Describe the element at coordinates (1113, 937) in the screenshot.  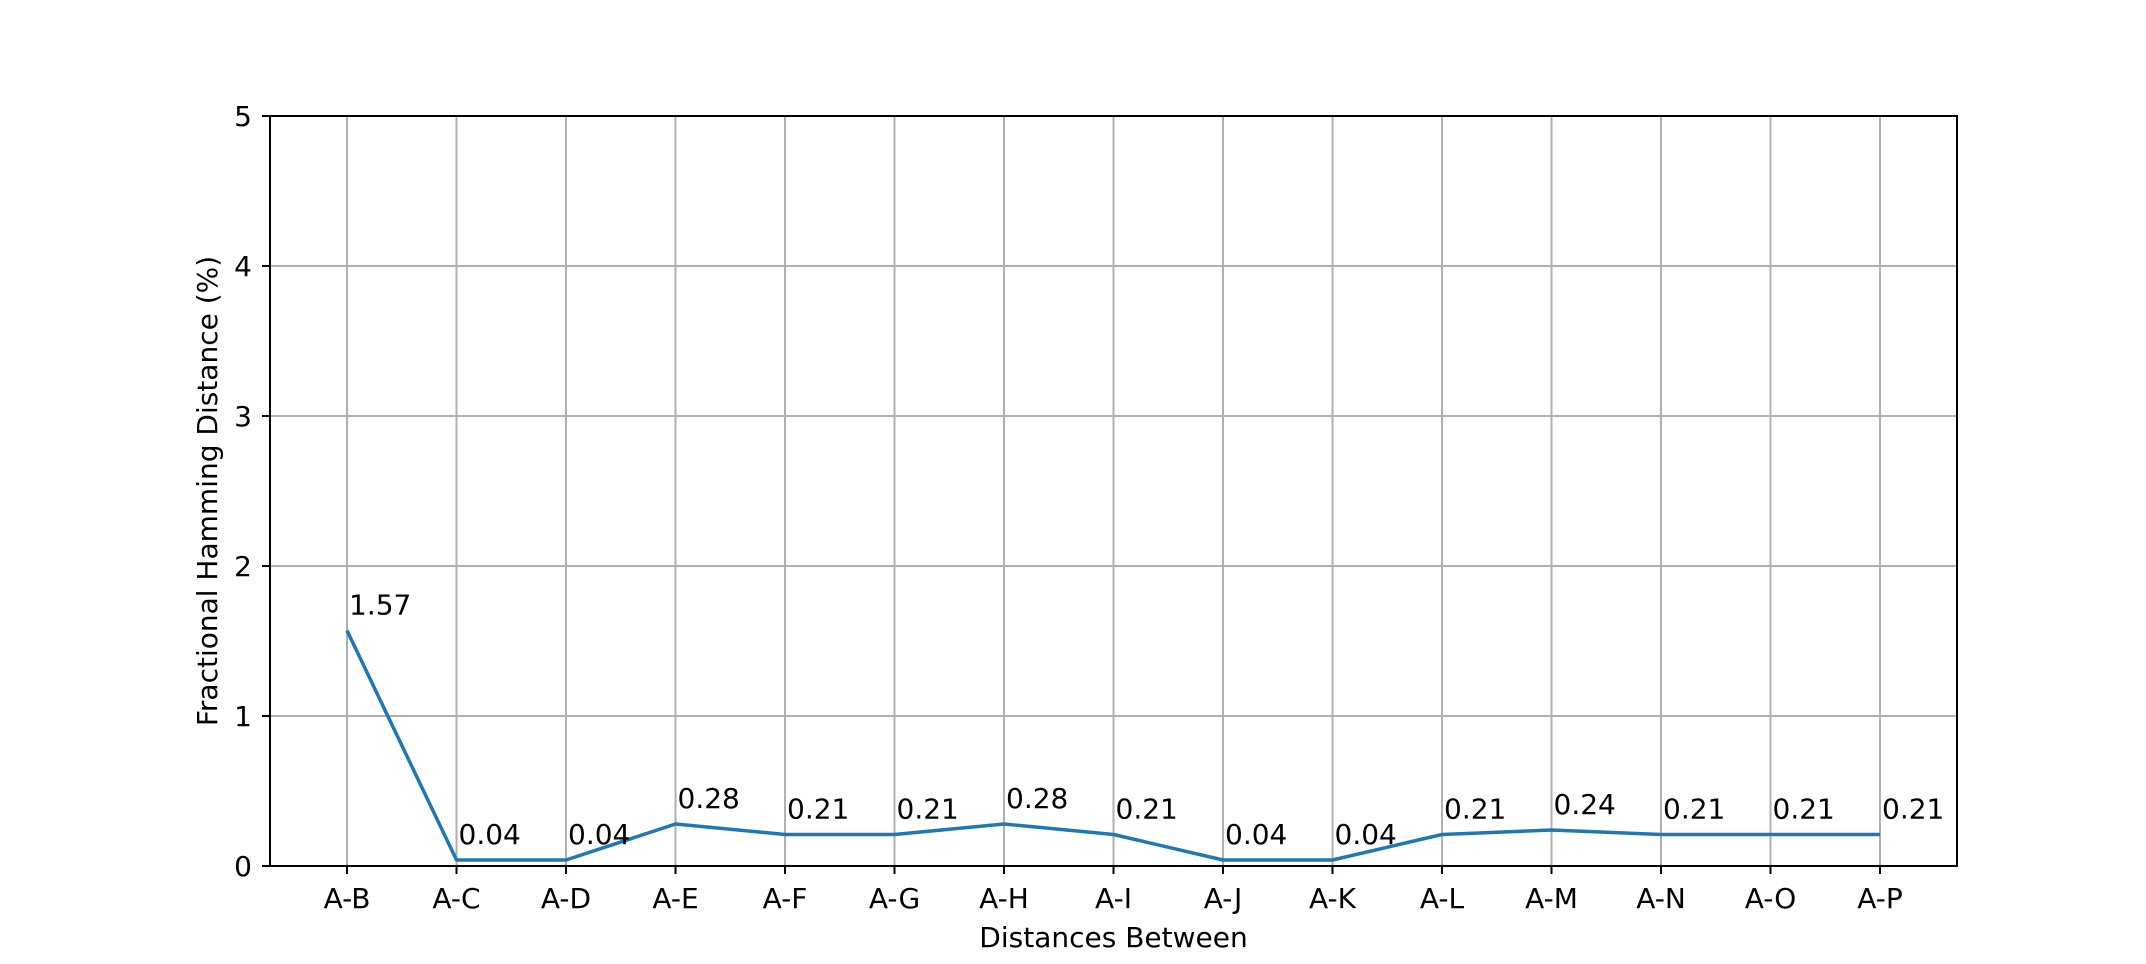
I see `x-axis-title: Distances Between` at that location.